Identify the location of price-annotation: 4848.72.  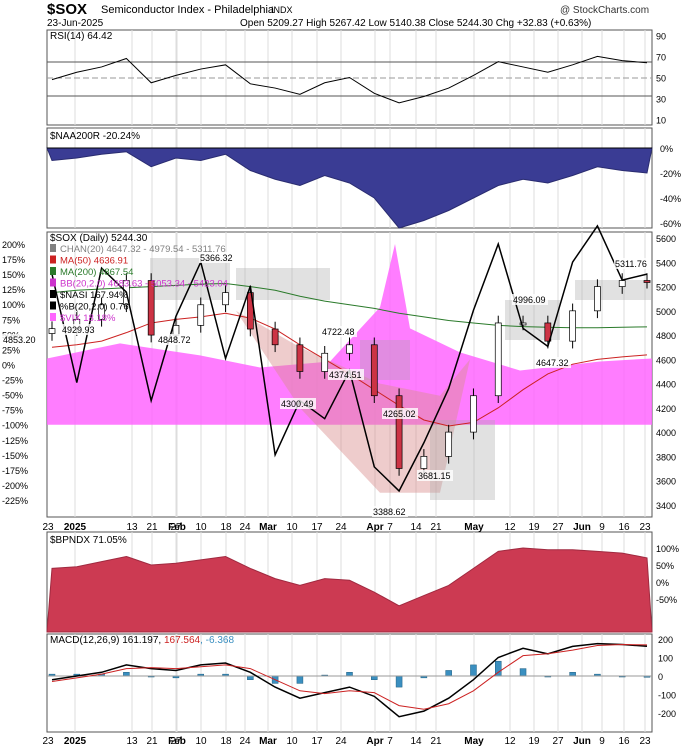
(174, 340).